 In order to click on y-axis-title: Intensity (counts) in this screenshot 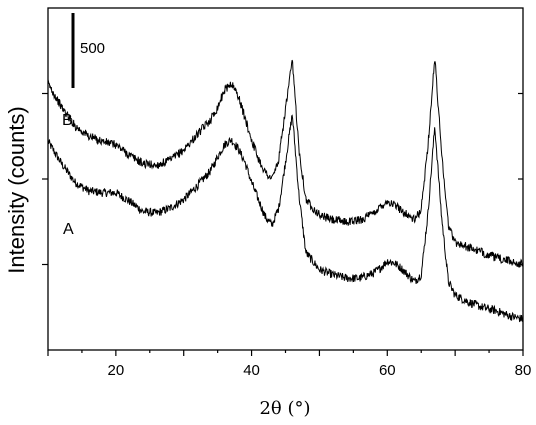, I will do `click(16, 190)`.